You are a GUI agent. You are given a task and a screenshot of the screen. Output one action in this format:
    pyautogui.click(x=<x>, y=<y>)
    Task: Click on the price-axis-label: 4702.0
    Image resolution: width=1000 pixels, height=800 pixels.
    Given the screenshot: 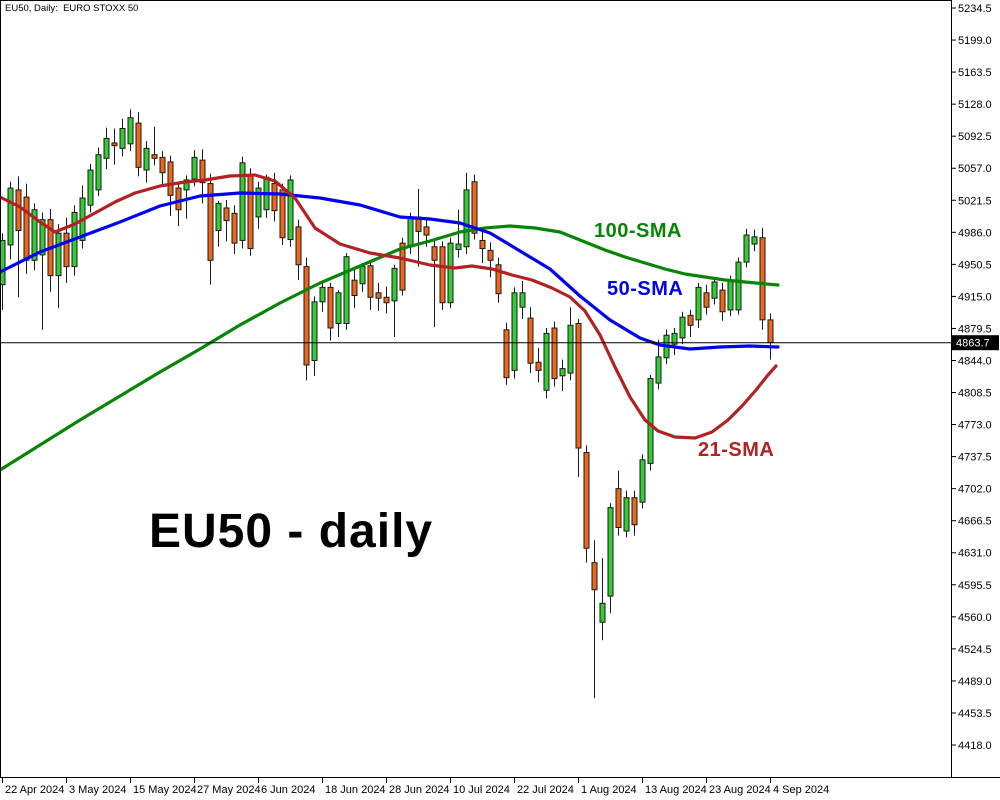 What is the action you would take?
    pyautogui.click(x=975, y=490)
    